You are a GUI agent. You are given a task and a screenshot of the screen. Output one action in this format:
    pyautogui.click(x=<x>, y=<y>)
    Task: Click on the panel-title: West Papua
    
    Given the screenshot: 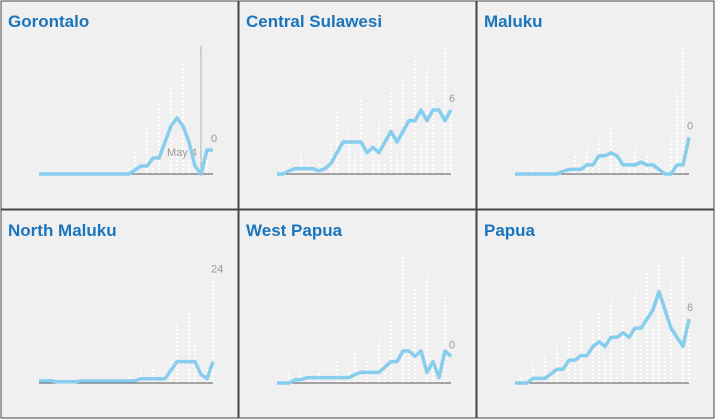 What is the action you would take?
    pyautogui.click(x=294, y=230)
    